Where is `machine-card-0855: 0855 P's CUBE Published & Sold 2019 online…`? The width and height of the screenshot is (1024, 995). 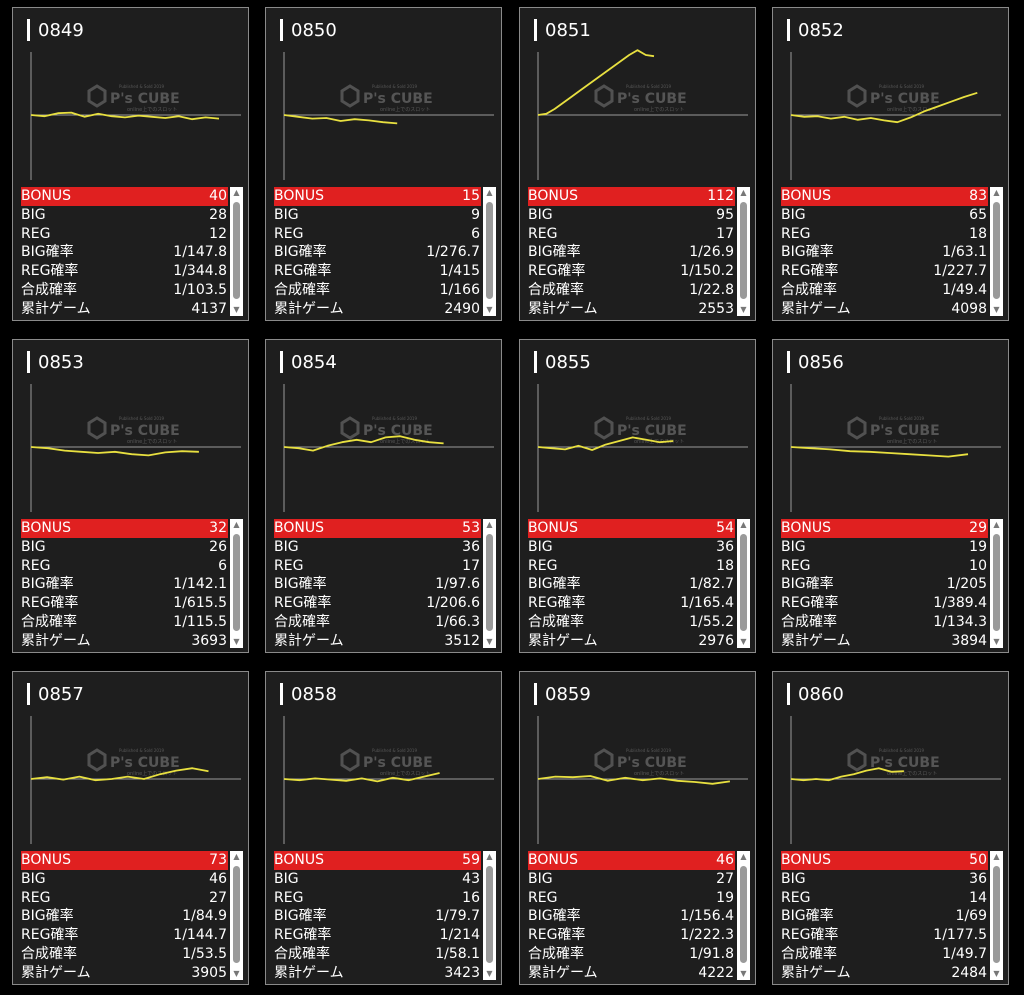
machine-card-0855: 0855 P's CUBE Published & Sold 2019 online… is located at coordinates (637, 496).